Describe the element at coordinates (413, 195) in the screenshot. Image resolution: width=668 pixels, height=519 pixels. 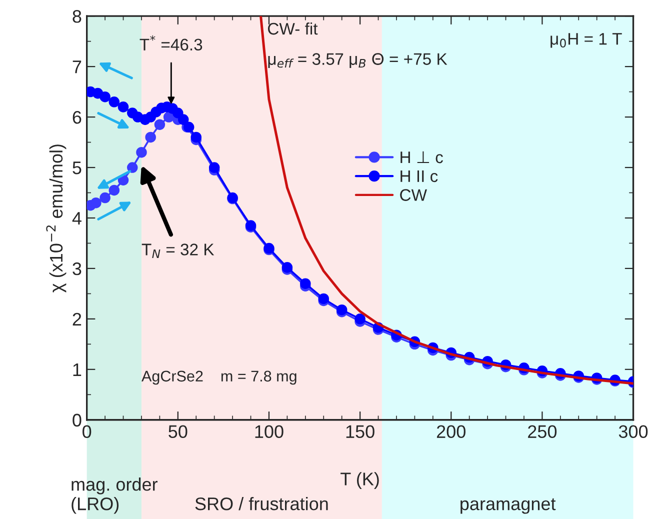
I see `legend-label: CW` at that location.